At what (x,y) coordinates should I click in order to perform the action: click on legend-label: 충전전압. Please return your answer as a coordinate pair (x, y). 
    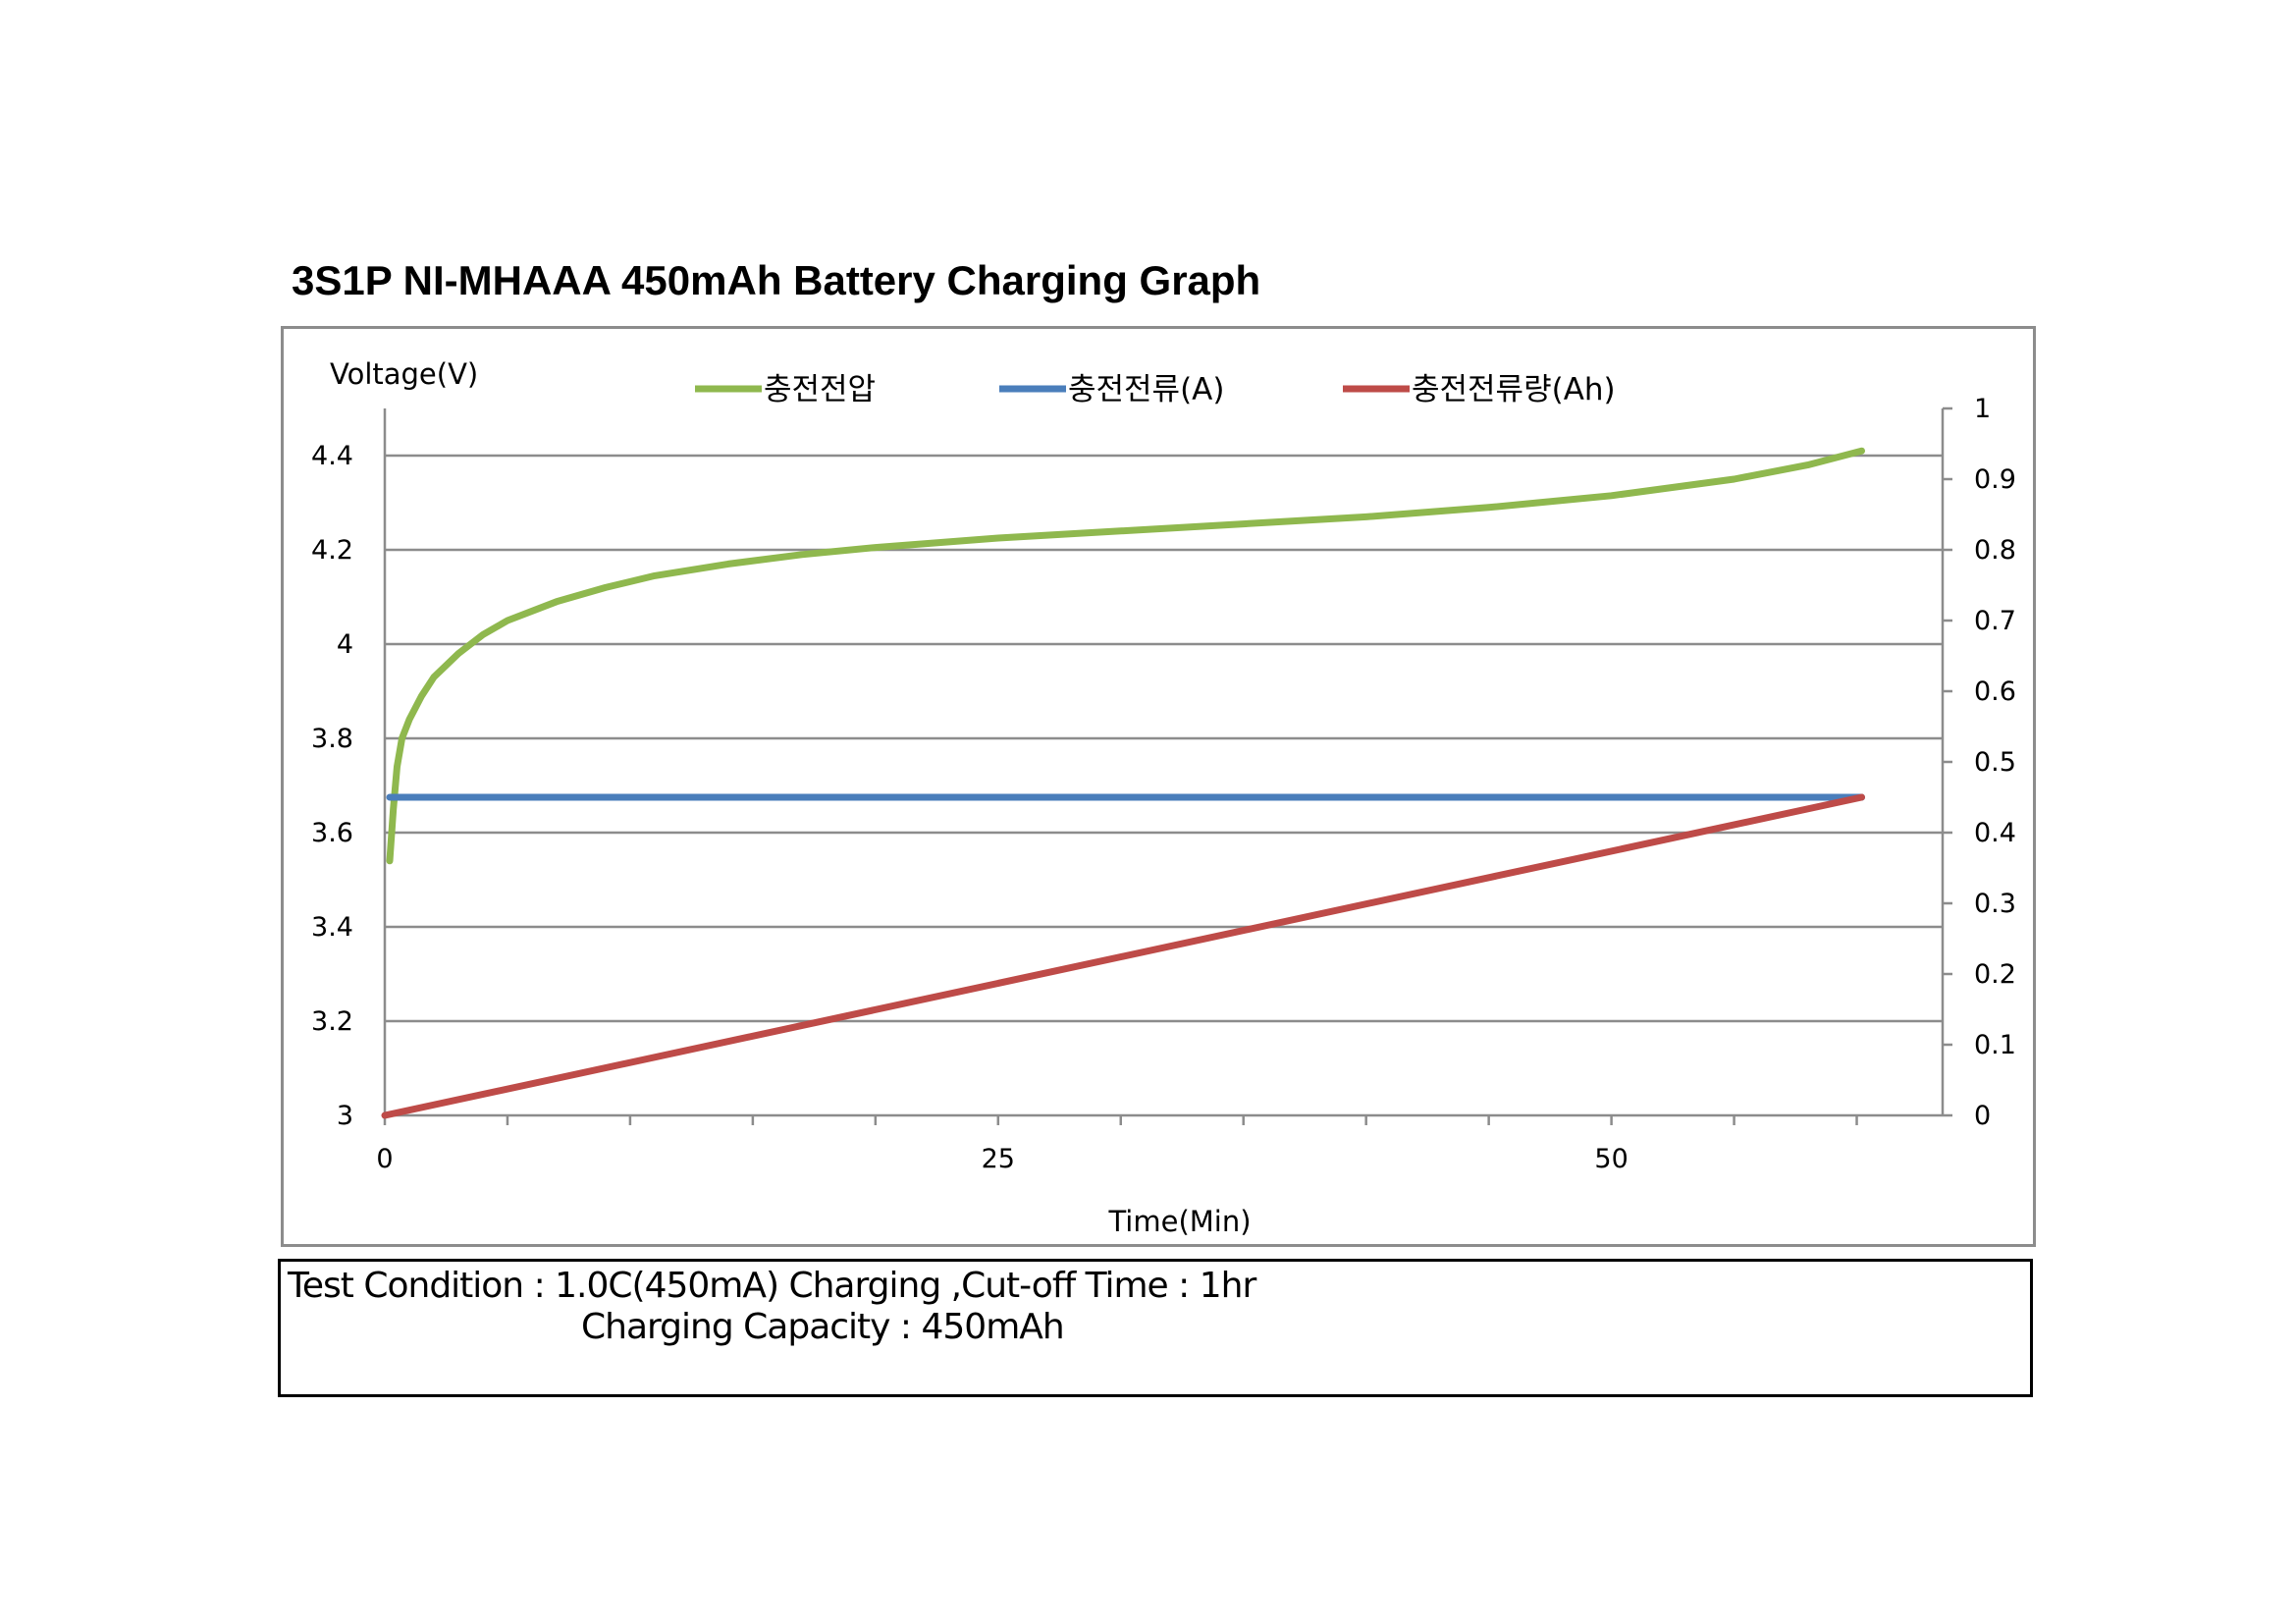
    Looking at the image, I should click on (820, 389).